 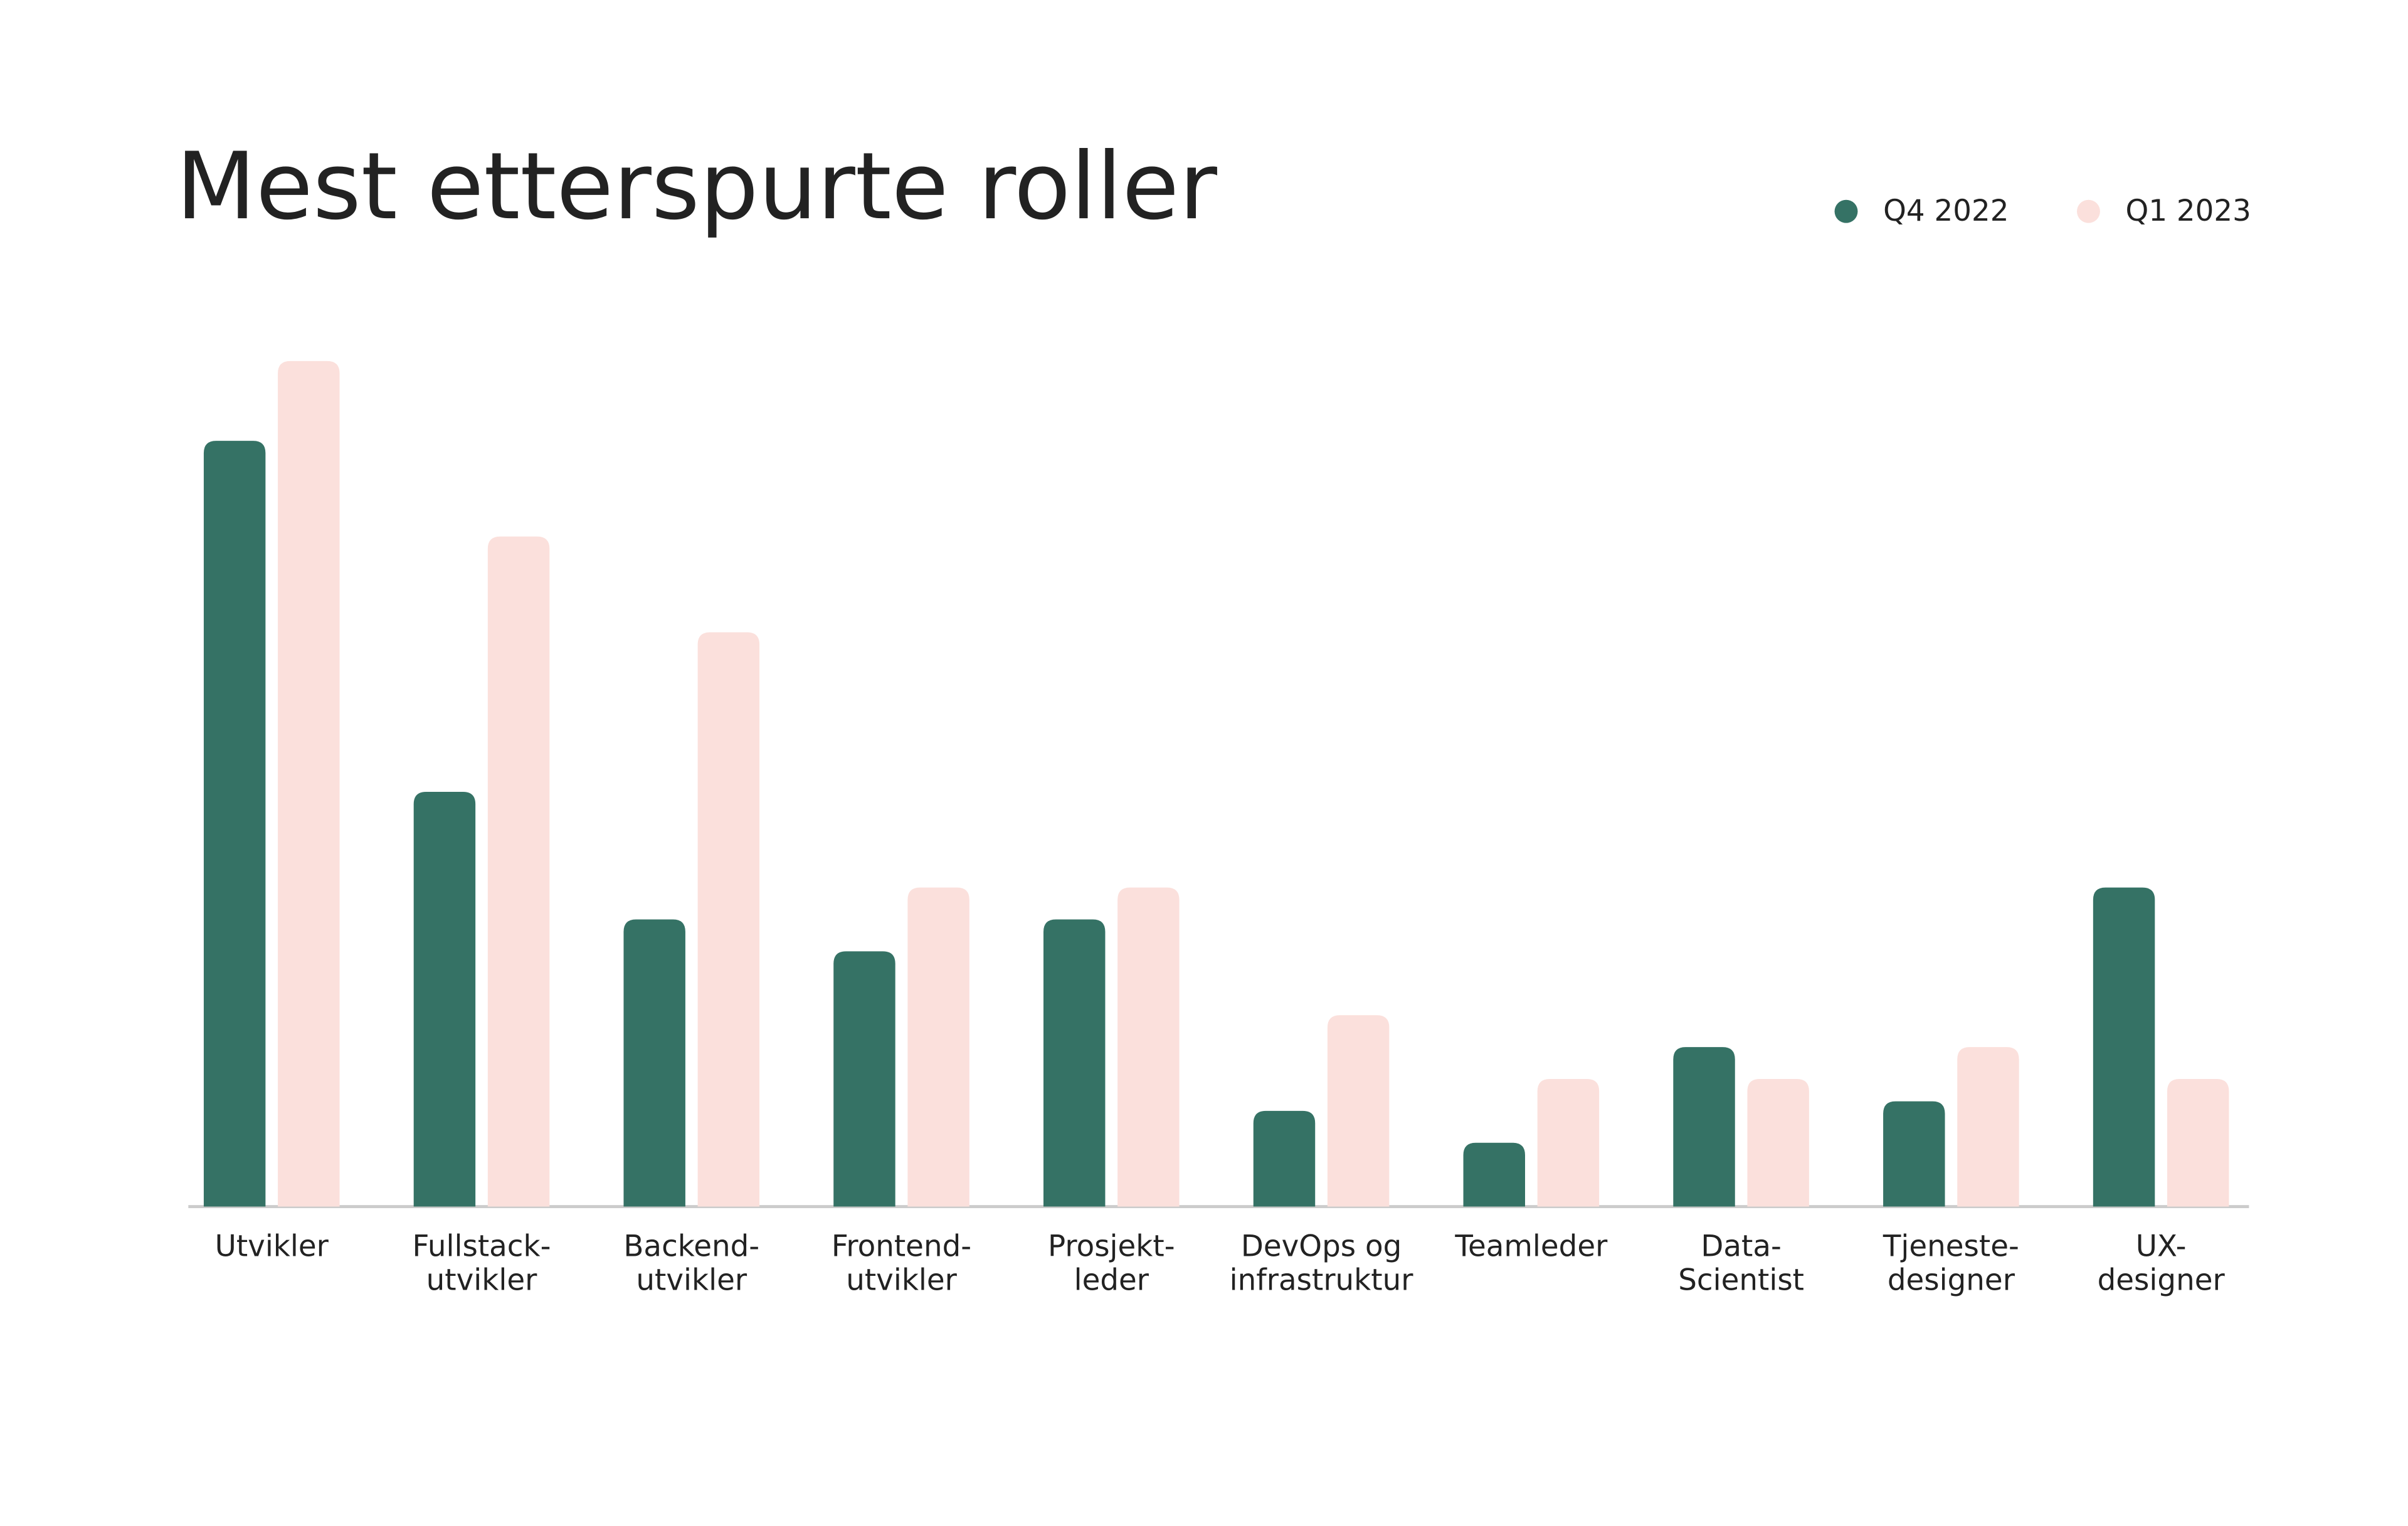 I want to click on x-tick-label: Teamleder, so click(x=1531, y=1247).